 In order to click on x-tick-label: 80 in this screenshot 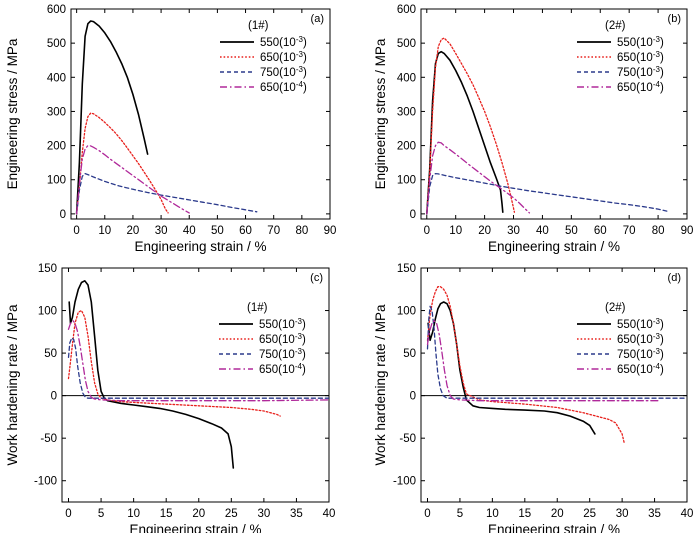, I will do `click(301, 231)`.